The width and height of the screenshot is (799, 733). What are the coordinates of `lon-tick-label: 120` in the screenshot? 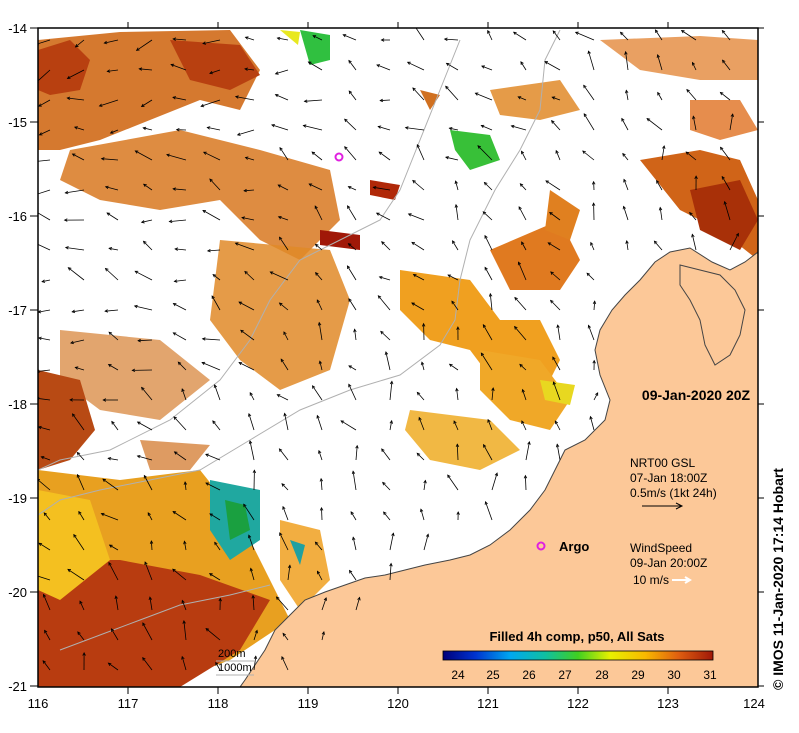 It's located at (398, 703).